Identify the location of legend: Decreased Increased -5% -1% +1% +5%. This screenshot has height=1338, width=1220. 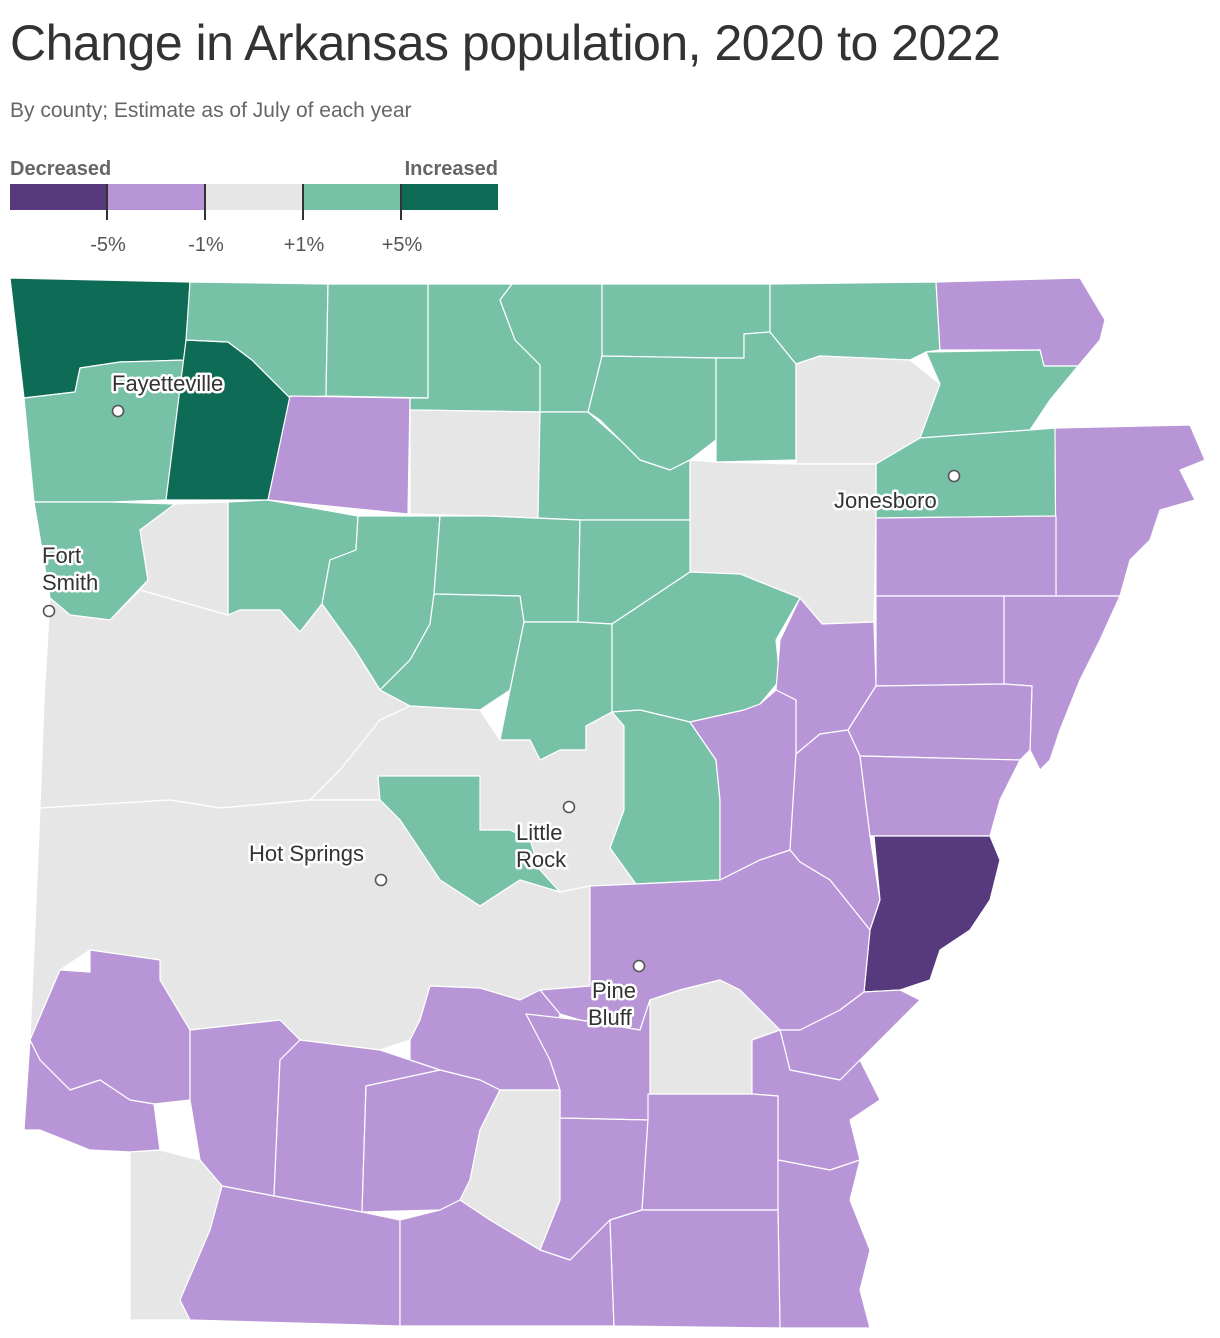
(254, 213).